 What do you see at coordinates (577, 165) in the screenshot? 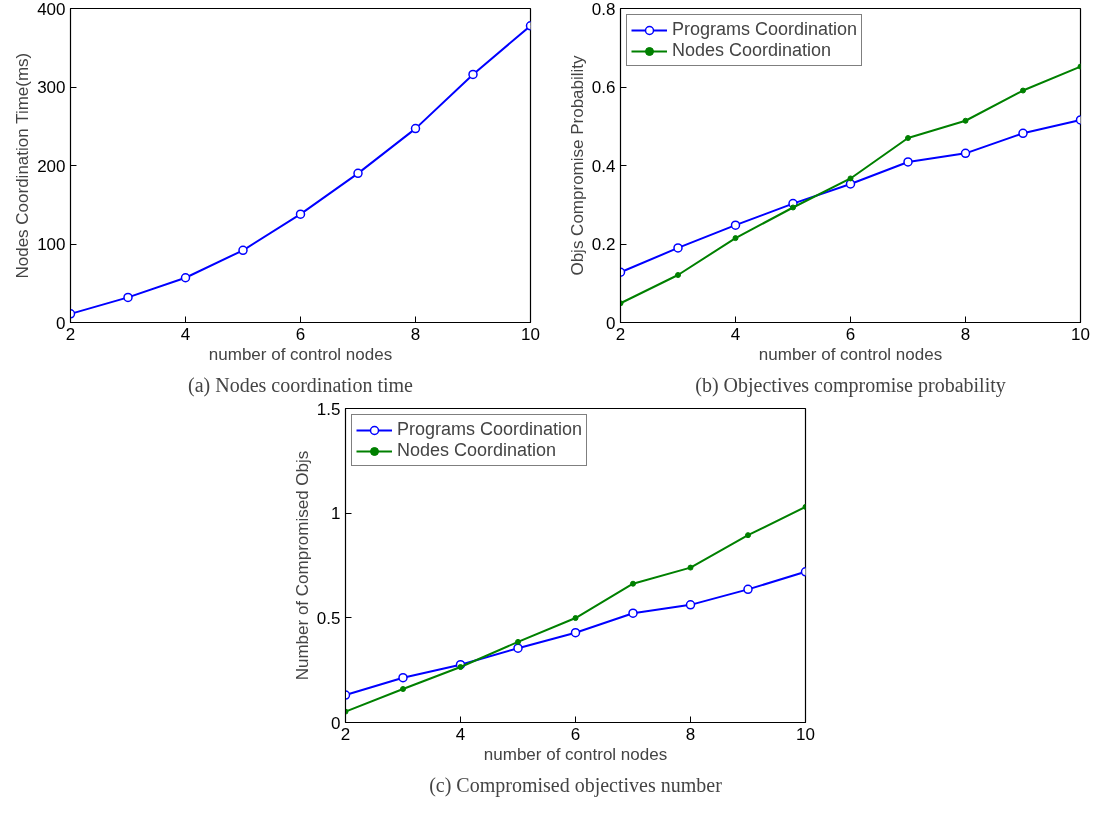
I see `y-axis-title: Objs Compromise Probability` at bounding box center [577, 165].